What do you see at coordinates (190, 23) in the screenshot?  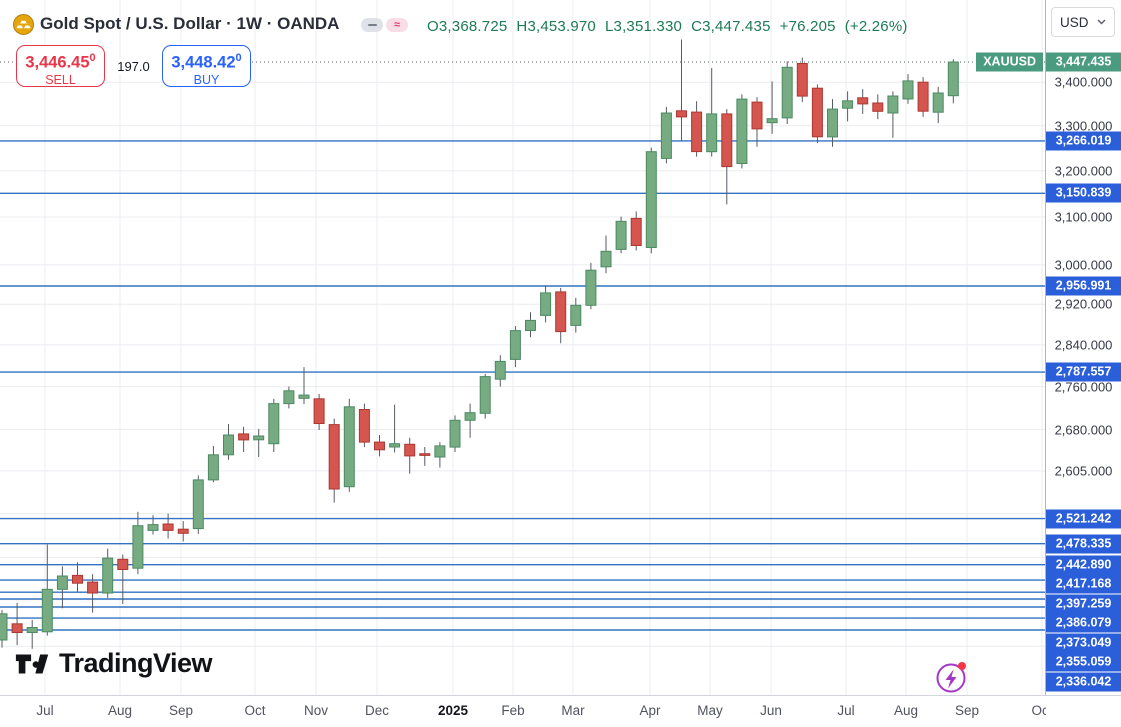 I see `symbol-title: Gold Spot / U.S. Dollar · 1W · OANDA` at bounding box center [190, 23].